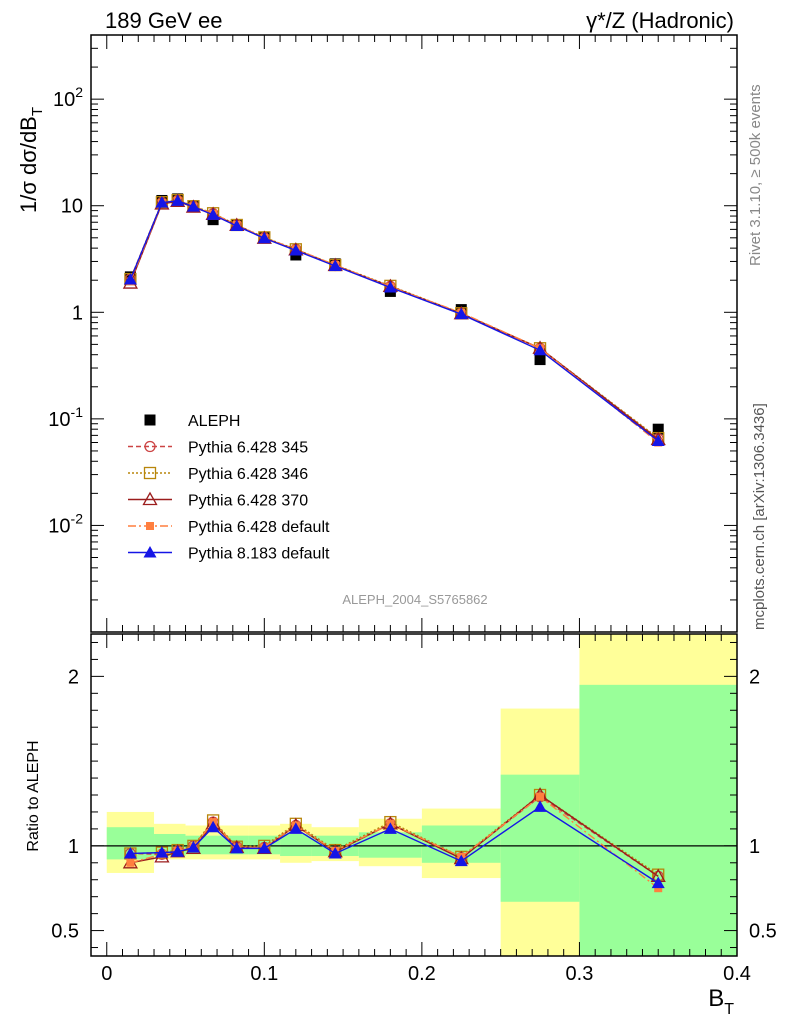 The image size is (786, 1024). Describe the element at coordinates (163, 20) in the screenshot. I see `header-left: 189 GeV ee` at that location.